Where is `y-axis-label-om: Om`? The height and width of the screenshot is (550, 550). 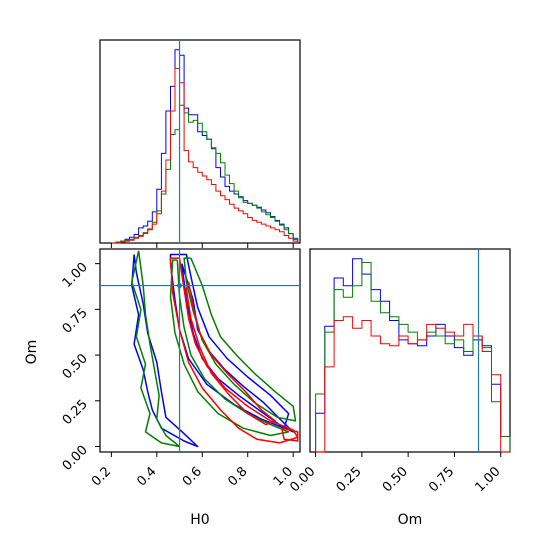
y-axis-label-om: Om is located at coordinates (32, 352).